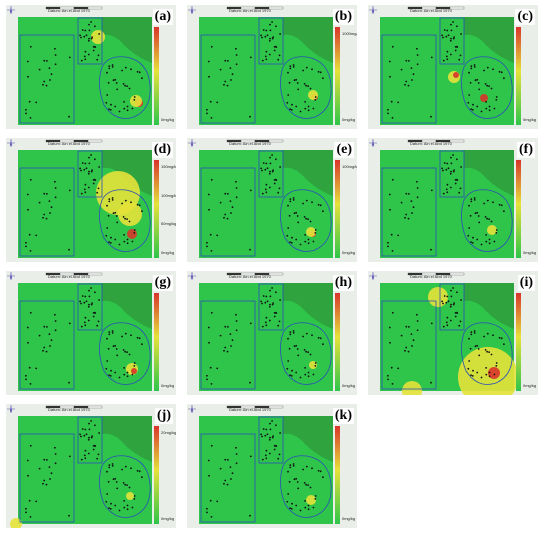 This screenshot has height=550, width=538. Describe the element at coordinates (431, 10) in the screenshot. I see `datum-label: Datum: Ain el Abd 1970` at that location.